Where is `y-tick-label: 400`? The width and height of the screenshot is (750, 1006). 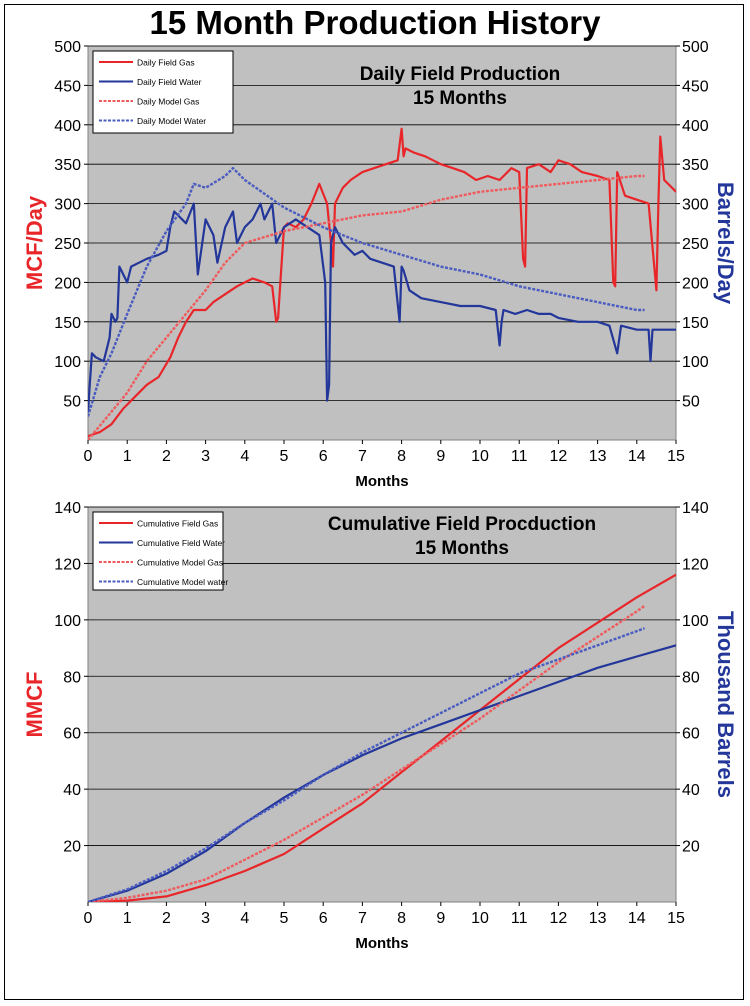 y-tick-label: 400 is located at coordinates (67, 126).